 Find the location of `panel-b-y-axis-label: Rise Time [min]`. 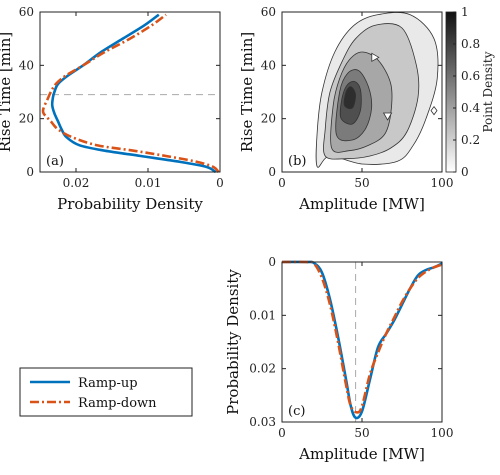

panel-b-y-axis-label: Rise Time [min] is located at coordinates (247, 92).